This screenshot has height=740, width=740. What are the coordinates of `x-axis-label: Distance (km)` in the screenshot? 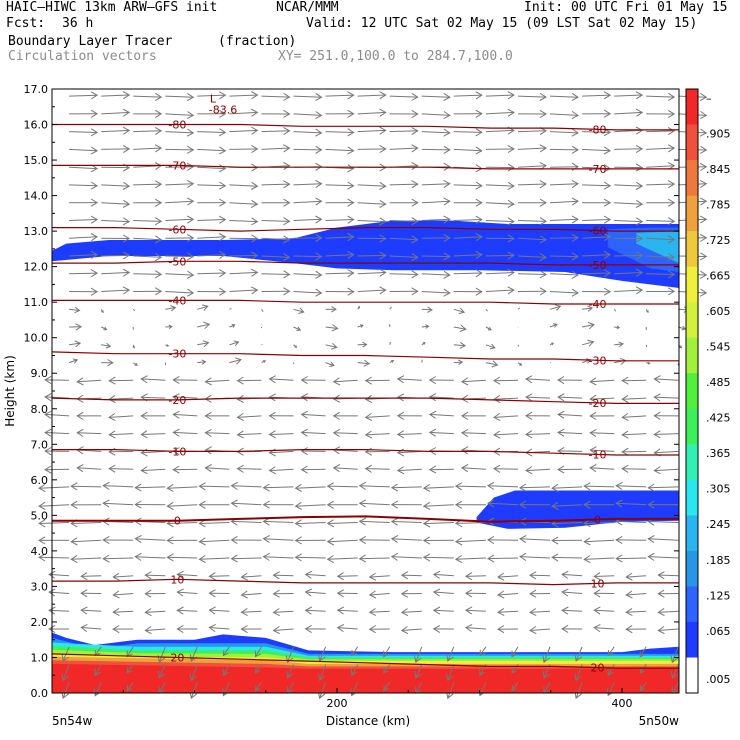 It's located at (368, 721).